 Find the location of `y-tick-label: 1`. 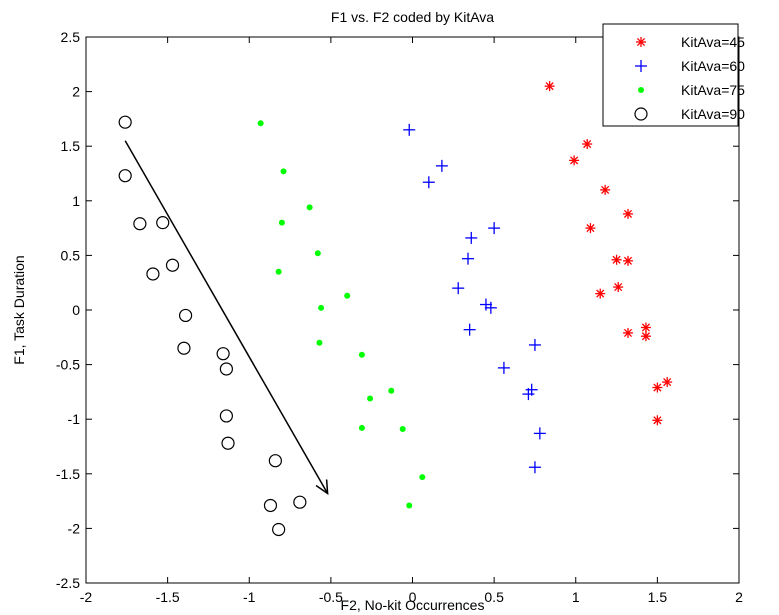

y-tick-label: 1 is located at coordinates (76, 201).